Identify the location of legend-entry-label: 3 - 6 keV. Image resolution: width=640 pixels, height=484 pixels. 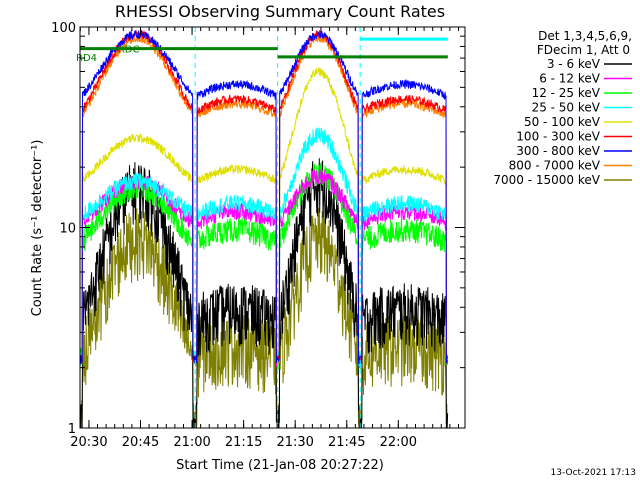
(574, 64).